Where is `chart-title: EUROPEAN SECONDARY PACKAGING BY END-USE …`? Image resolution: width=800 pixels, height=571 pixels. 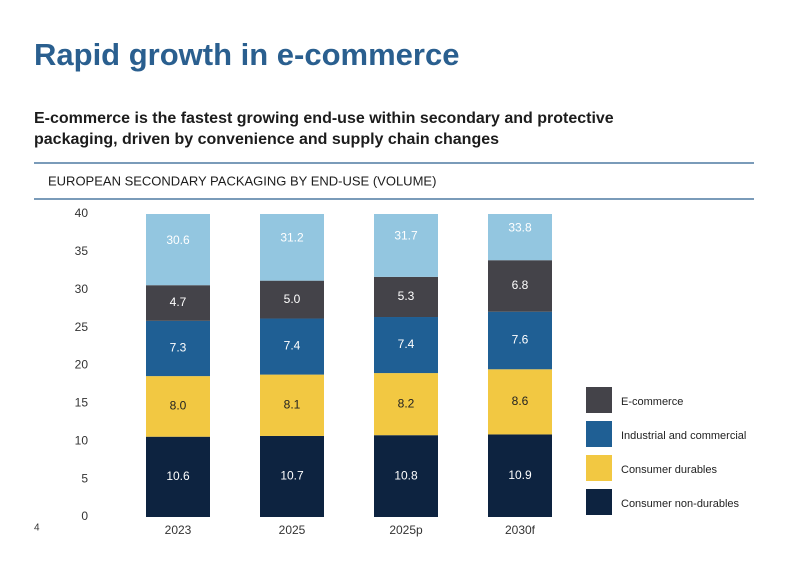 chart-title: EUROPEAN SECONDARY PACKAGING BY END-USE … is located at coordinates (242, 180).